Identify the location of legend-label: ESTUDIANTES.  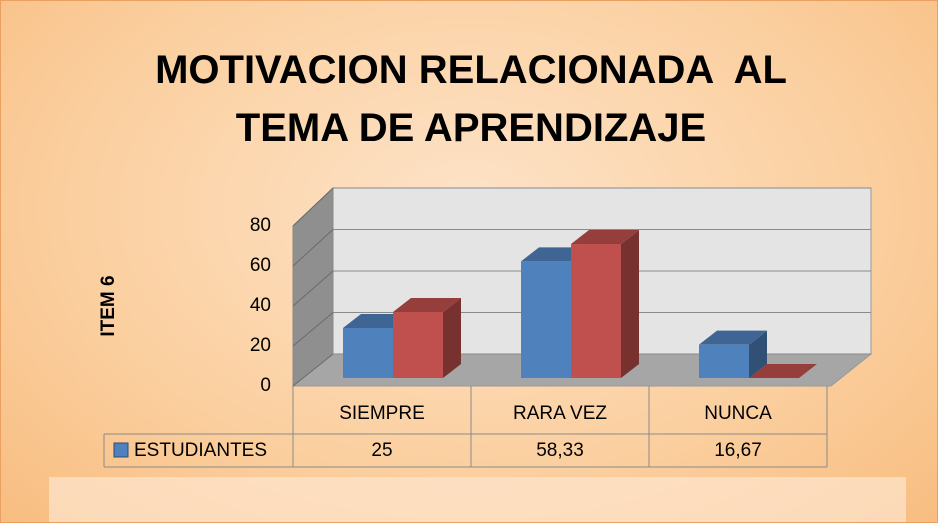
(200, 450).